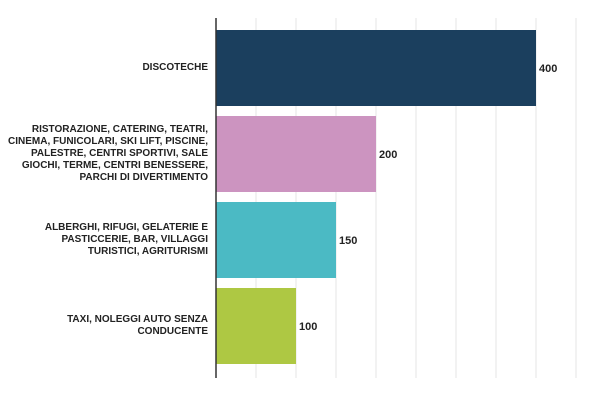 This screenshot has width=600, height=400. What do you see at coordinates (308, 327) in the screenshot?
I see `data-label: 100` at bounding box center [308, 327].